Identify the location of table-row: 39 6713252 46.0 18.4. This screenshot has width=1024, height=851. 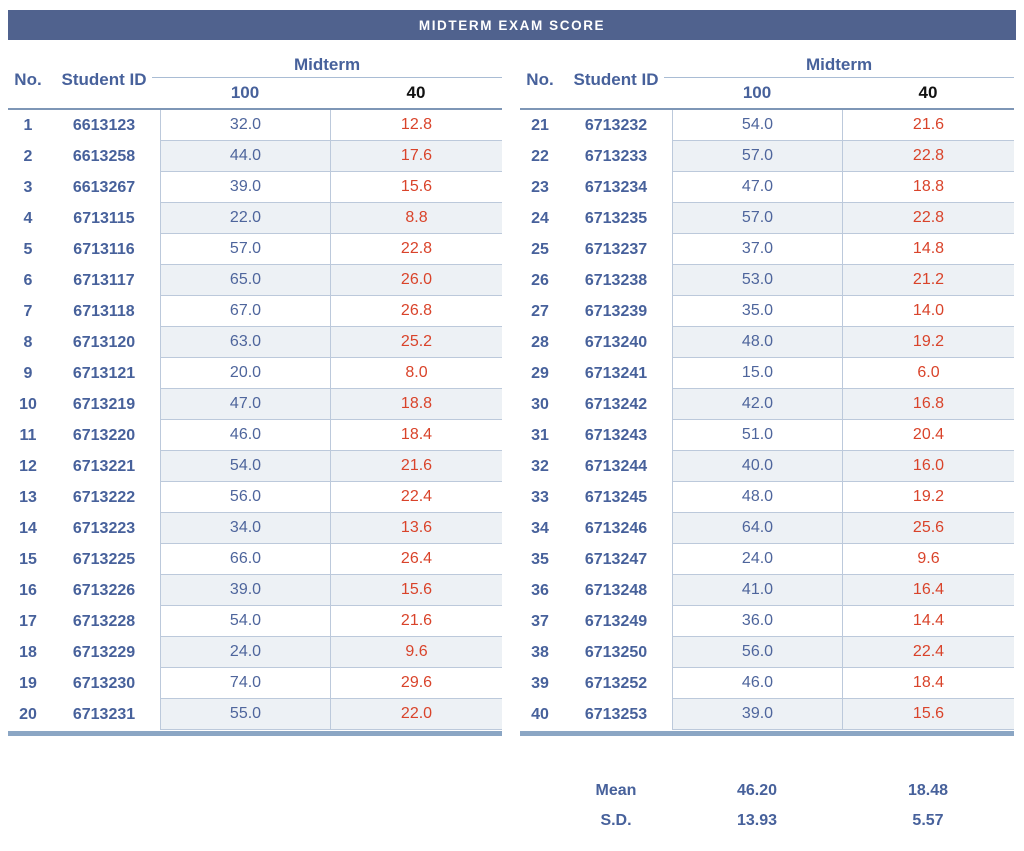
(767, 683).